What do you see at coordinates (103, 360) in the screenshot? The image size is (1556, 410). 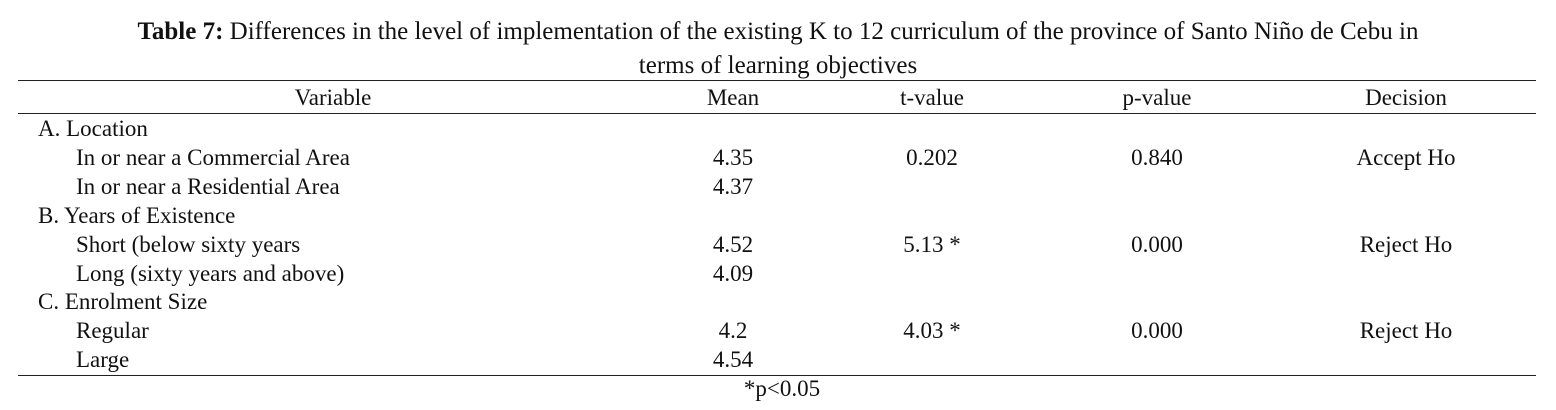 I see `row-label: Large` at bounding box center [103, 360].